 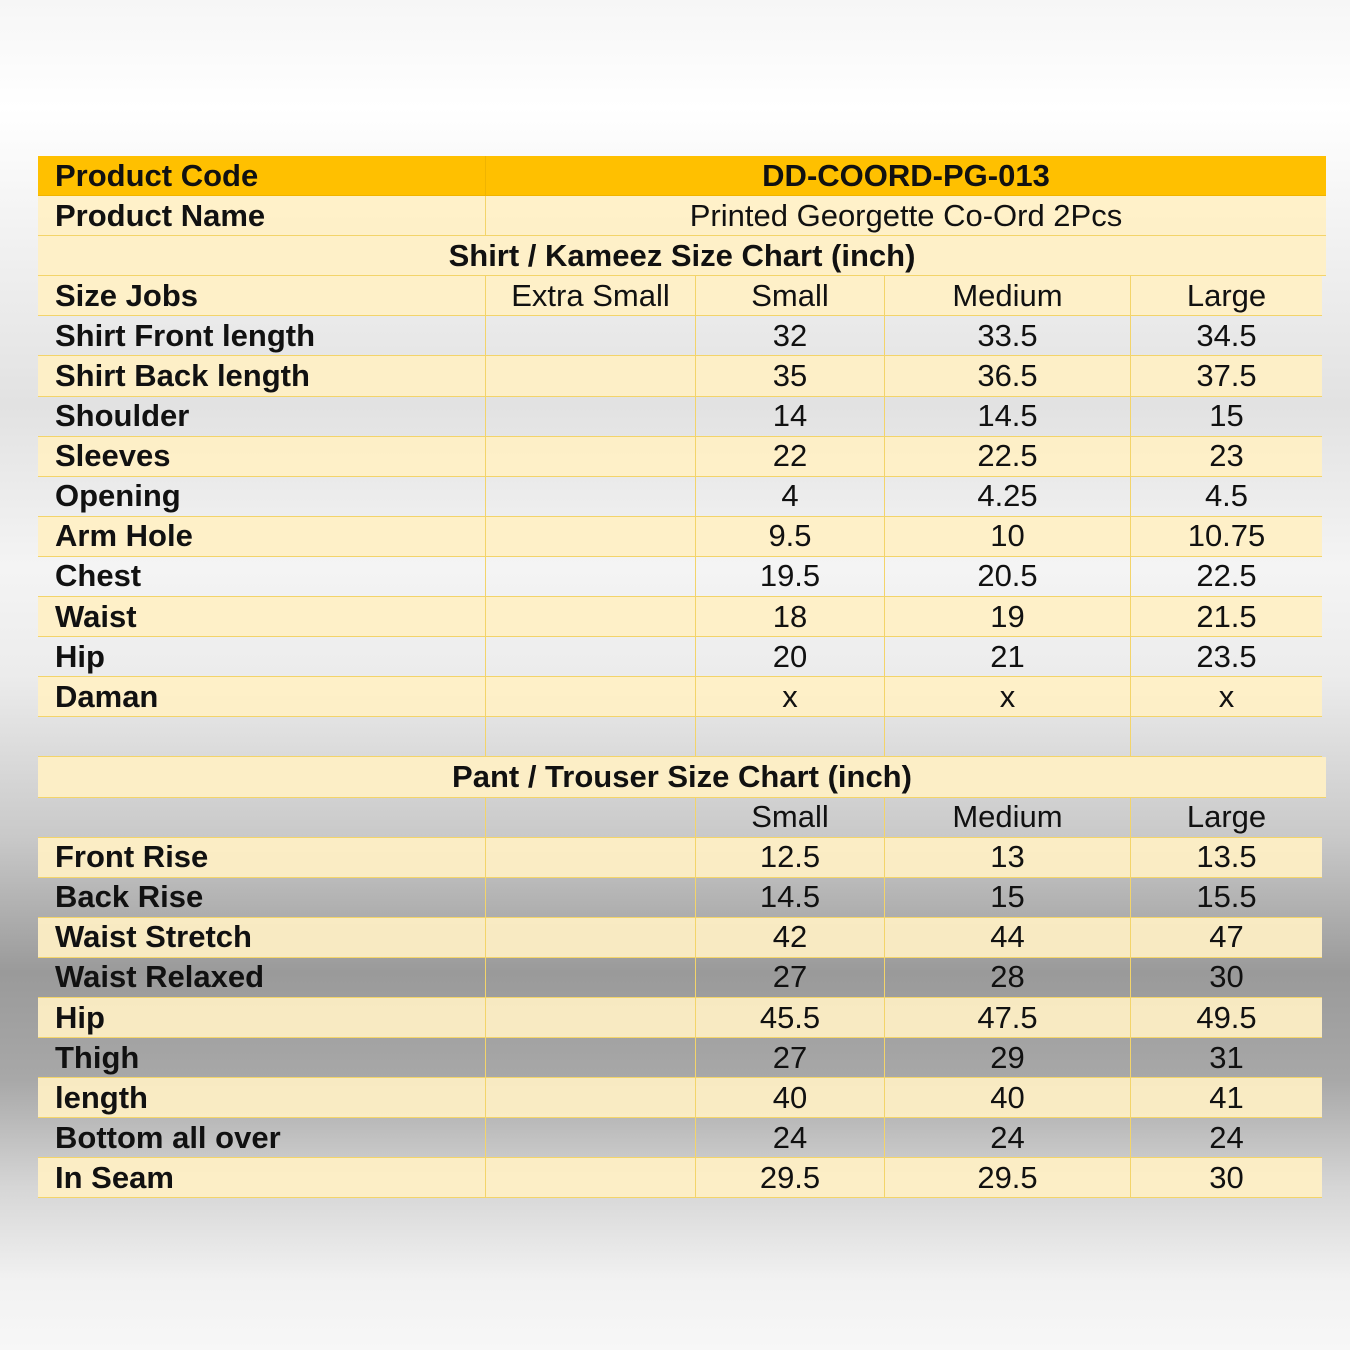 I want to click on measure-label: length, so click(x=262, y=1098).